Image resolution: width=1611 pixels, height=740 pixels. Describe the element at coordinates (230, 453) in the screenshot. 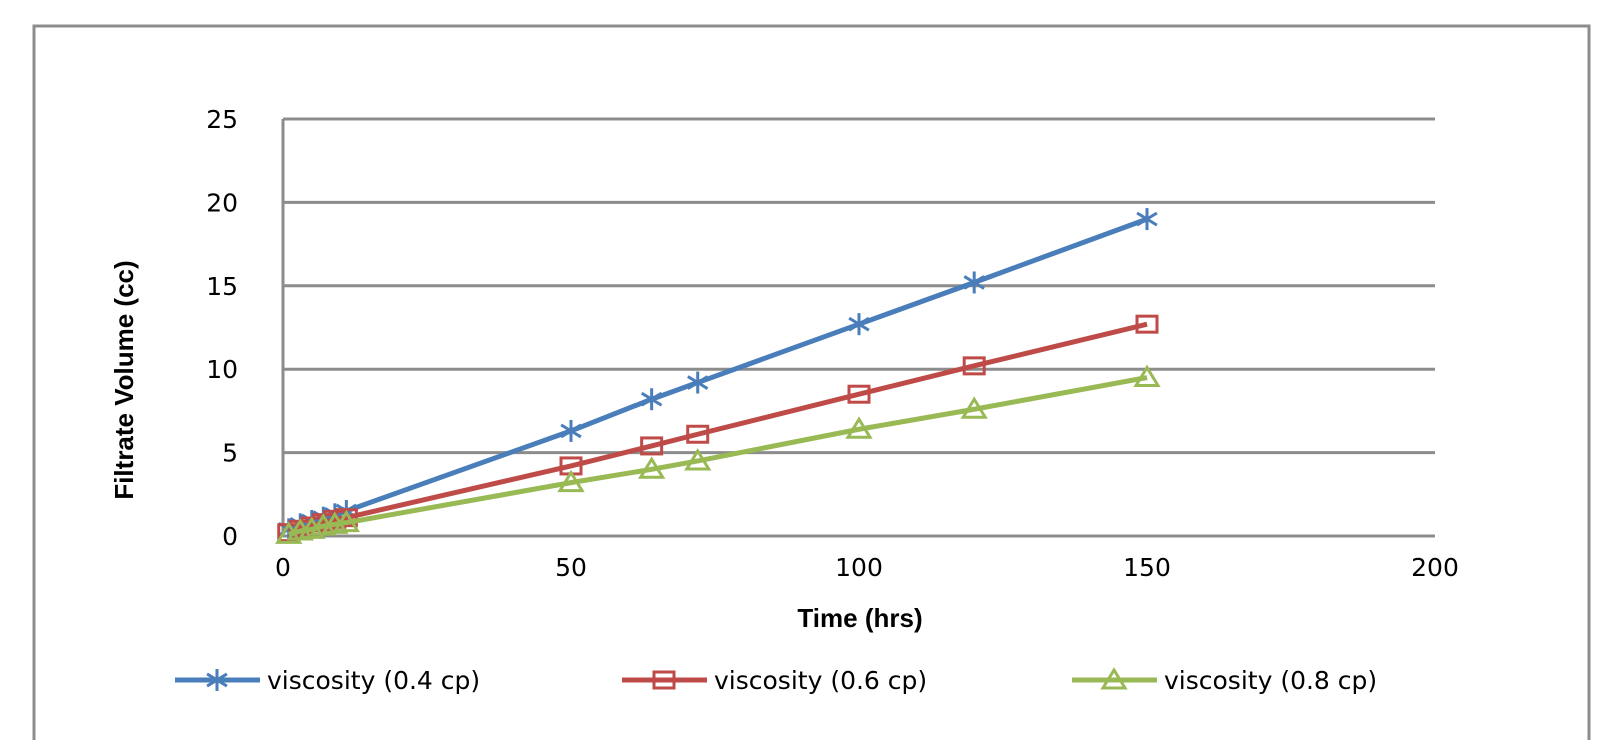

I see `y-tick-label: 5` at that location.